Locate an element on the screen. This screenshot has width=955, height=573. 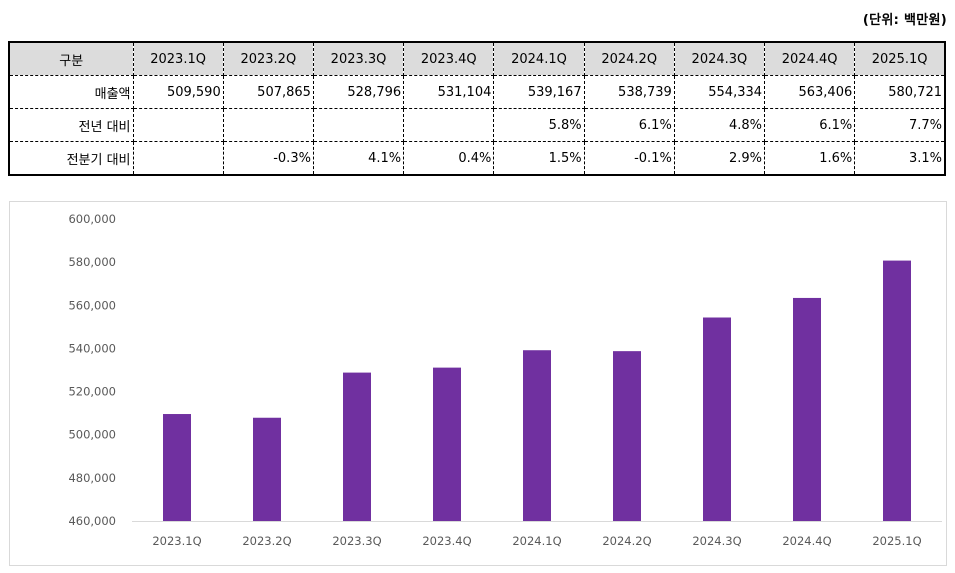
table-cell: 5.8% is located at coordinates (539, 125).